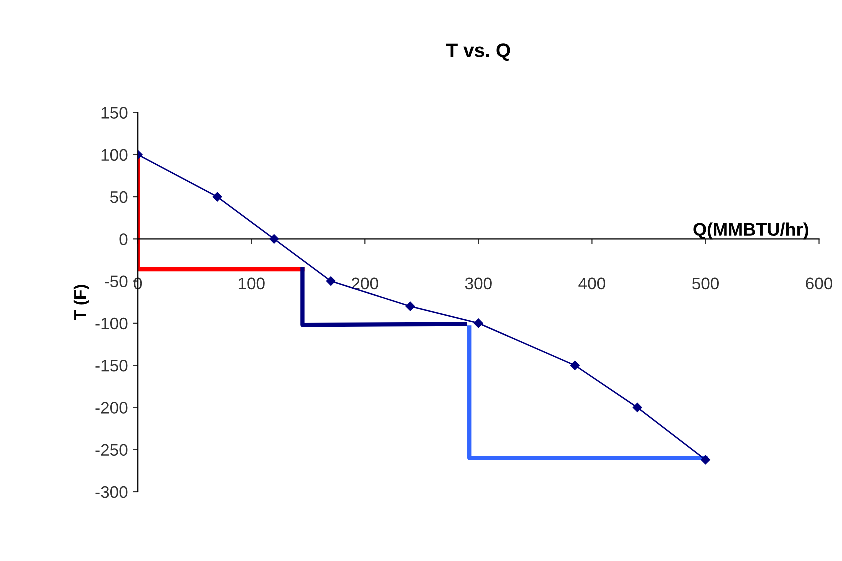 The height and width of the screenshot is (561, 842). Describe the element at coordinates (478, 284) in the screenshot. I see `x-tick-label: 300` at that location.